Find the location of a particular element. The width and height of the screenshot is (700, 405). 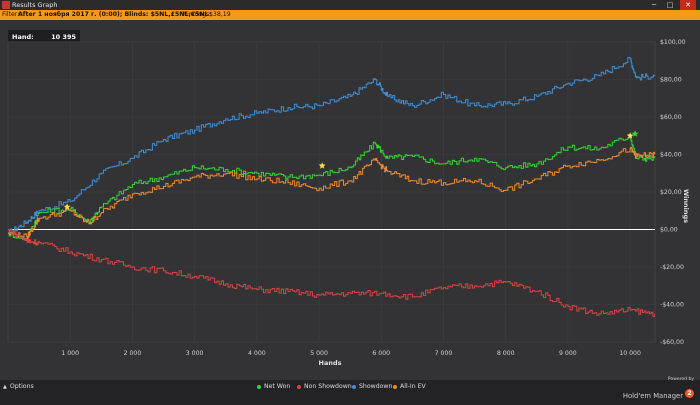

legend-item-showdown: Showdown is located at coordinates (372, 387).